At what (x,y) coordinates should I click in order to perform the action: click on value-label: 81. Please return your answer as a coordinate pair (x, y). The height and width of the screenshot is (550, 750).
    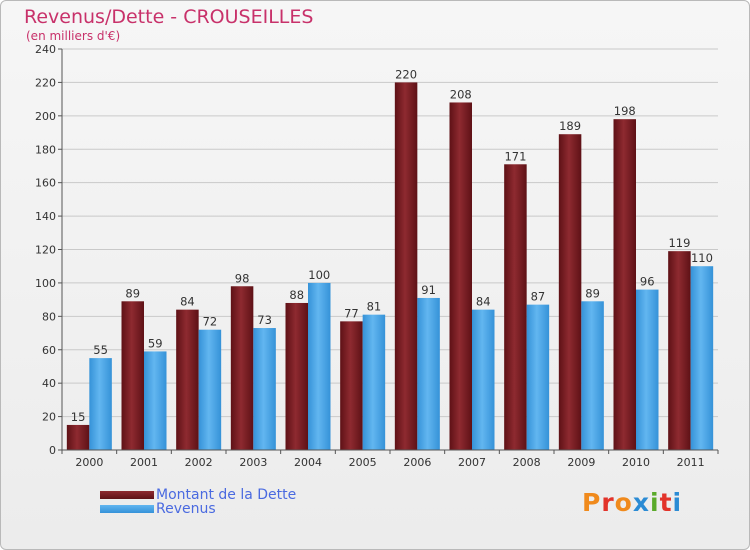
    Looking at the image, I should click on (374, 307).